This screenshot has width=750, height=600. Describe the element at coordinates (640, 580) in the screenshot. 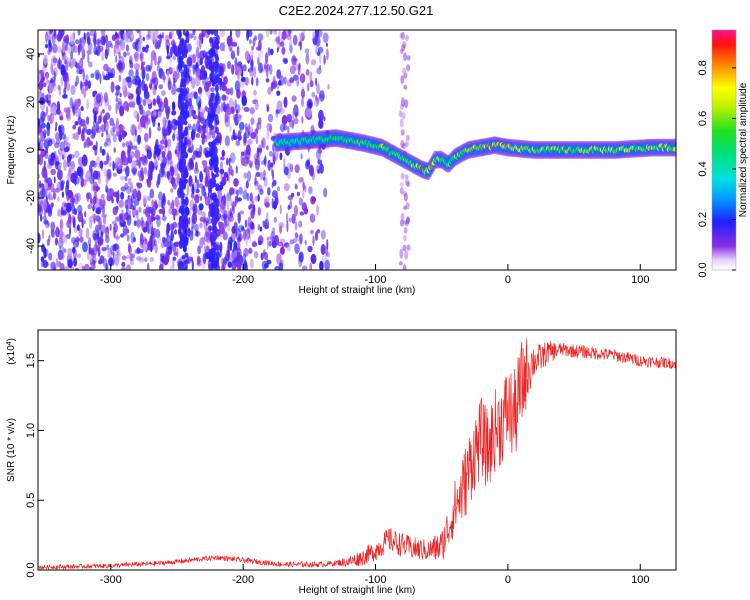

I see `x-tick-label: 100` at that location.